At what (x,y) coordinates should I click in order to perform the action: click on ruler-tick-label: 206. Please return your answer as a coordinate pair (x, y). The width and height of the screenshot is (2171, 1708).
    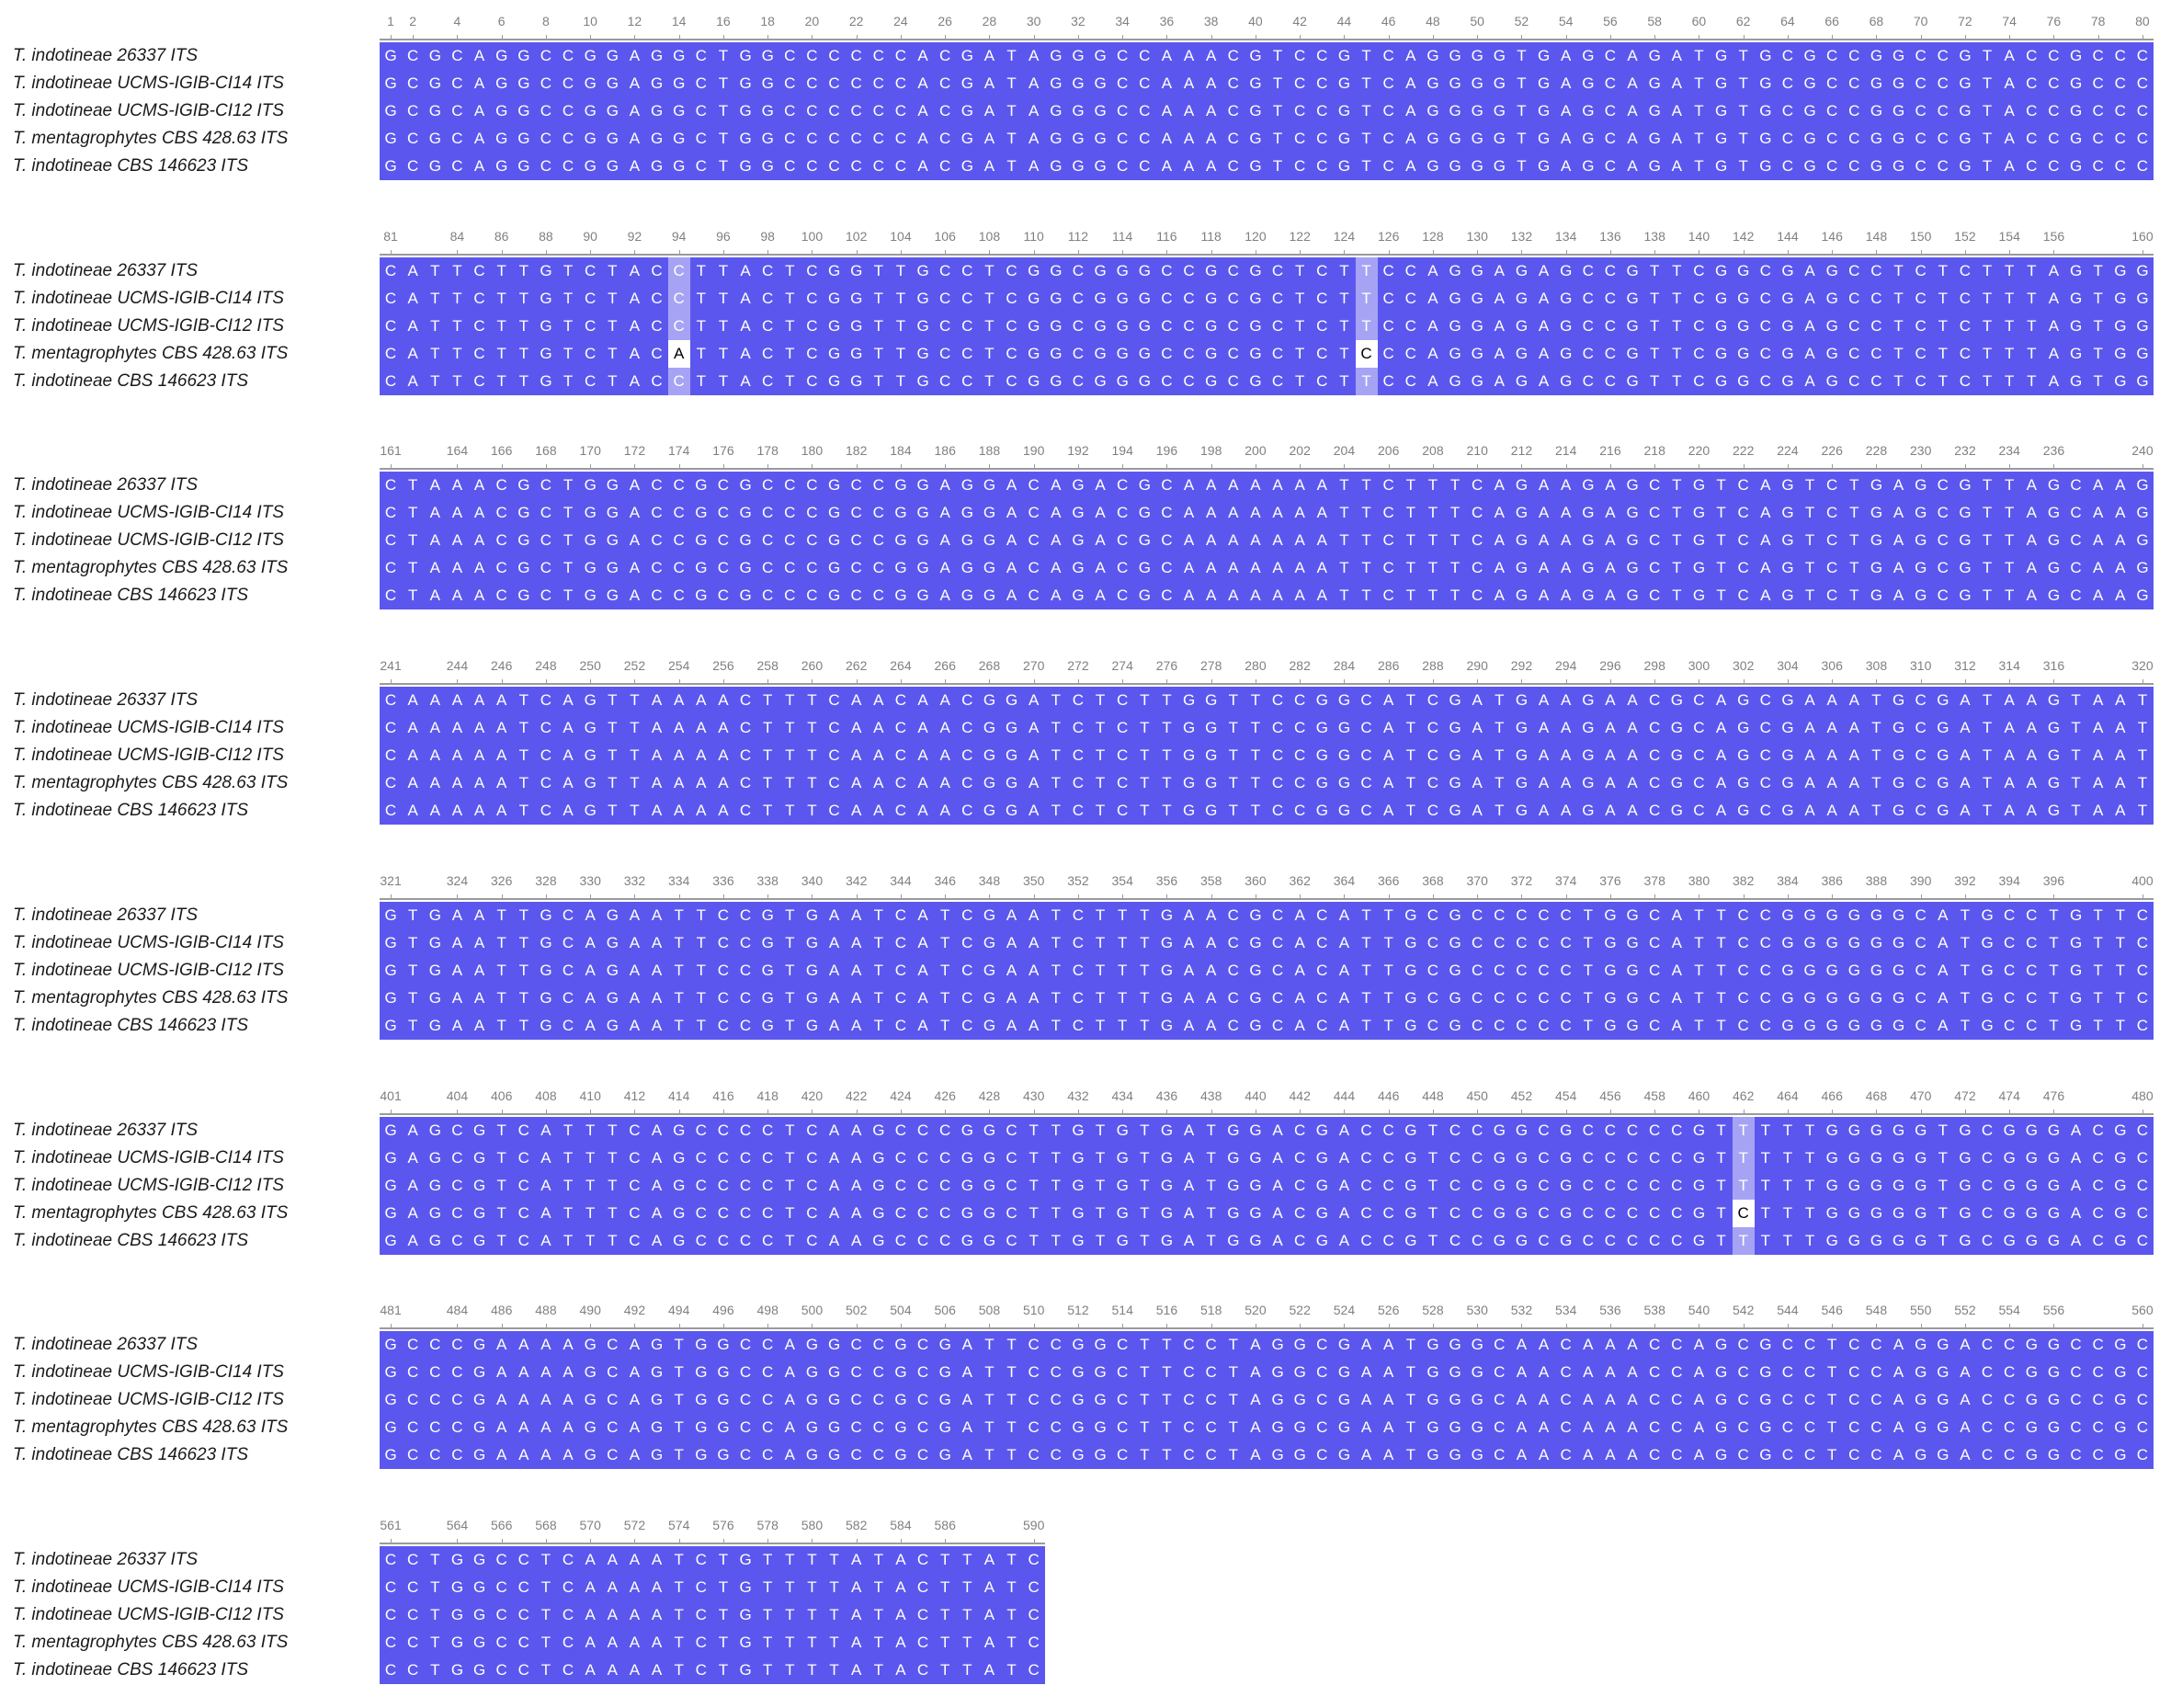
    Looking at the image, I should click on (1389, 450).